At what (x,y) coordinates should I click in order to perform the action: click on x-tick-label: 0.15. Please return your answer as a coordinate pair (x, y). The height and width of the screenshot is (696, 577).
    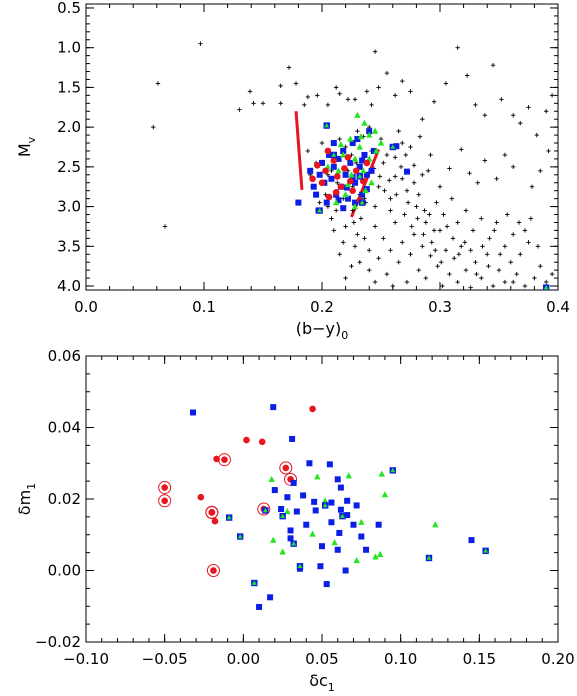
    Looking at the image, I should click on (479, 659).